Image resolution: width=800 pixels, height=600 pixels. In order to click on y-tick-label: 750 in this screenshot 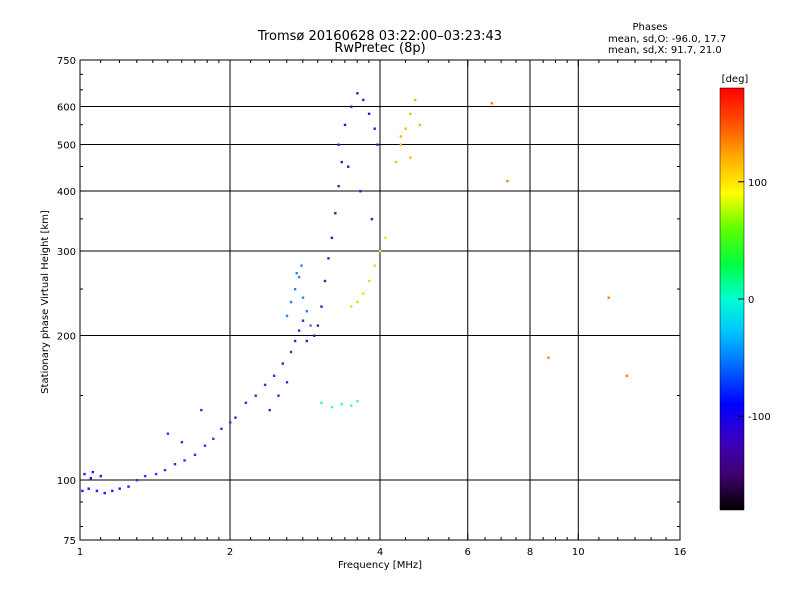, I will do `click(66, 61)`.